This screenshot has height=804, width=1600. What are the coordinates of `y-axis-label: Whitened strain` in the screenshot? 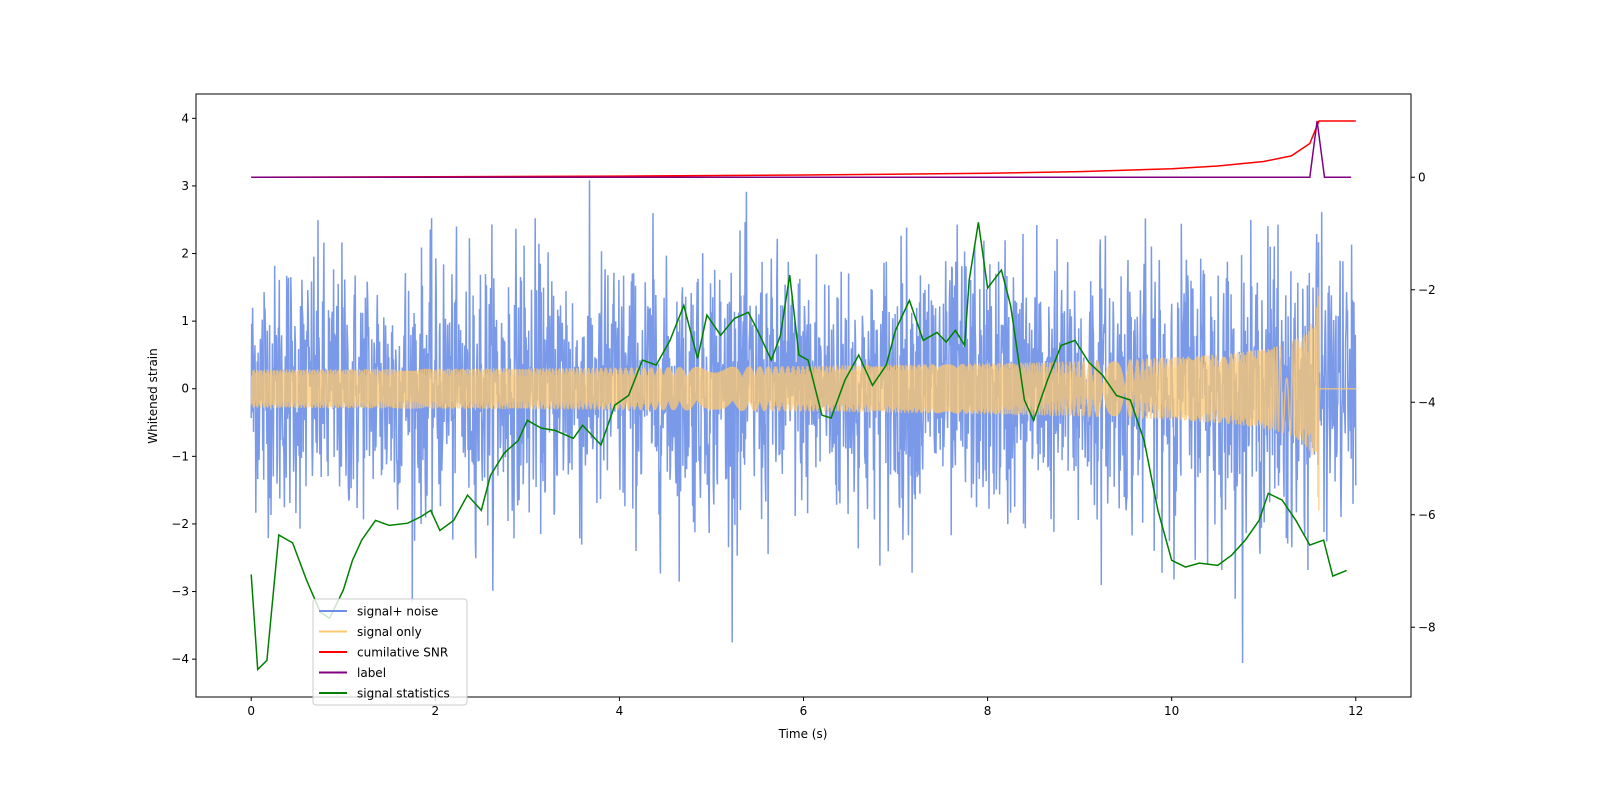 It's located at (153, 396).